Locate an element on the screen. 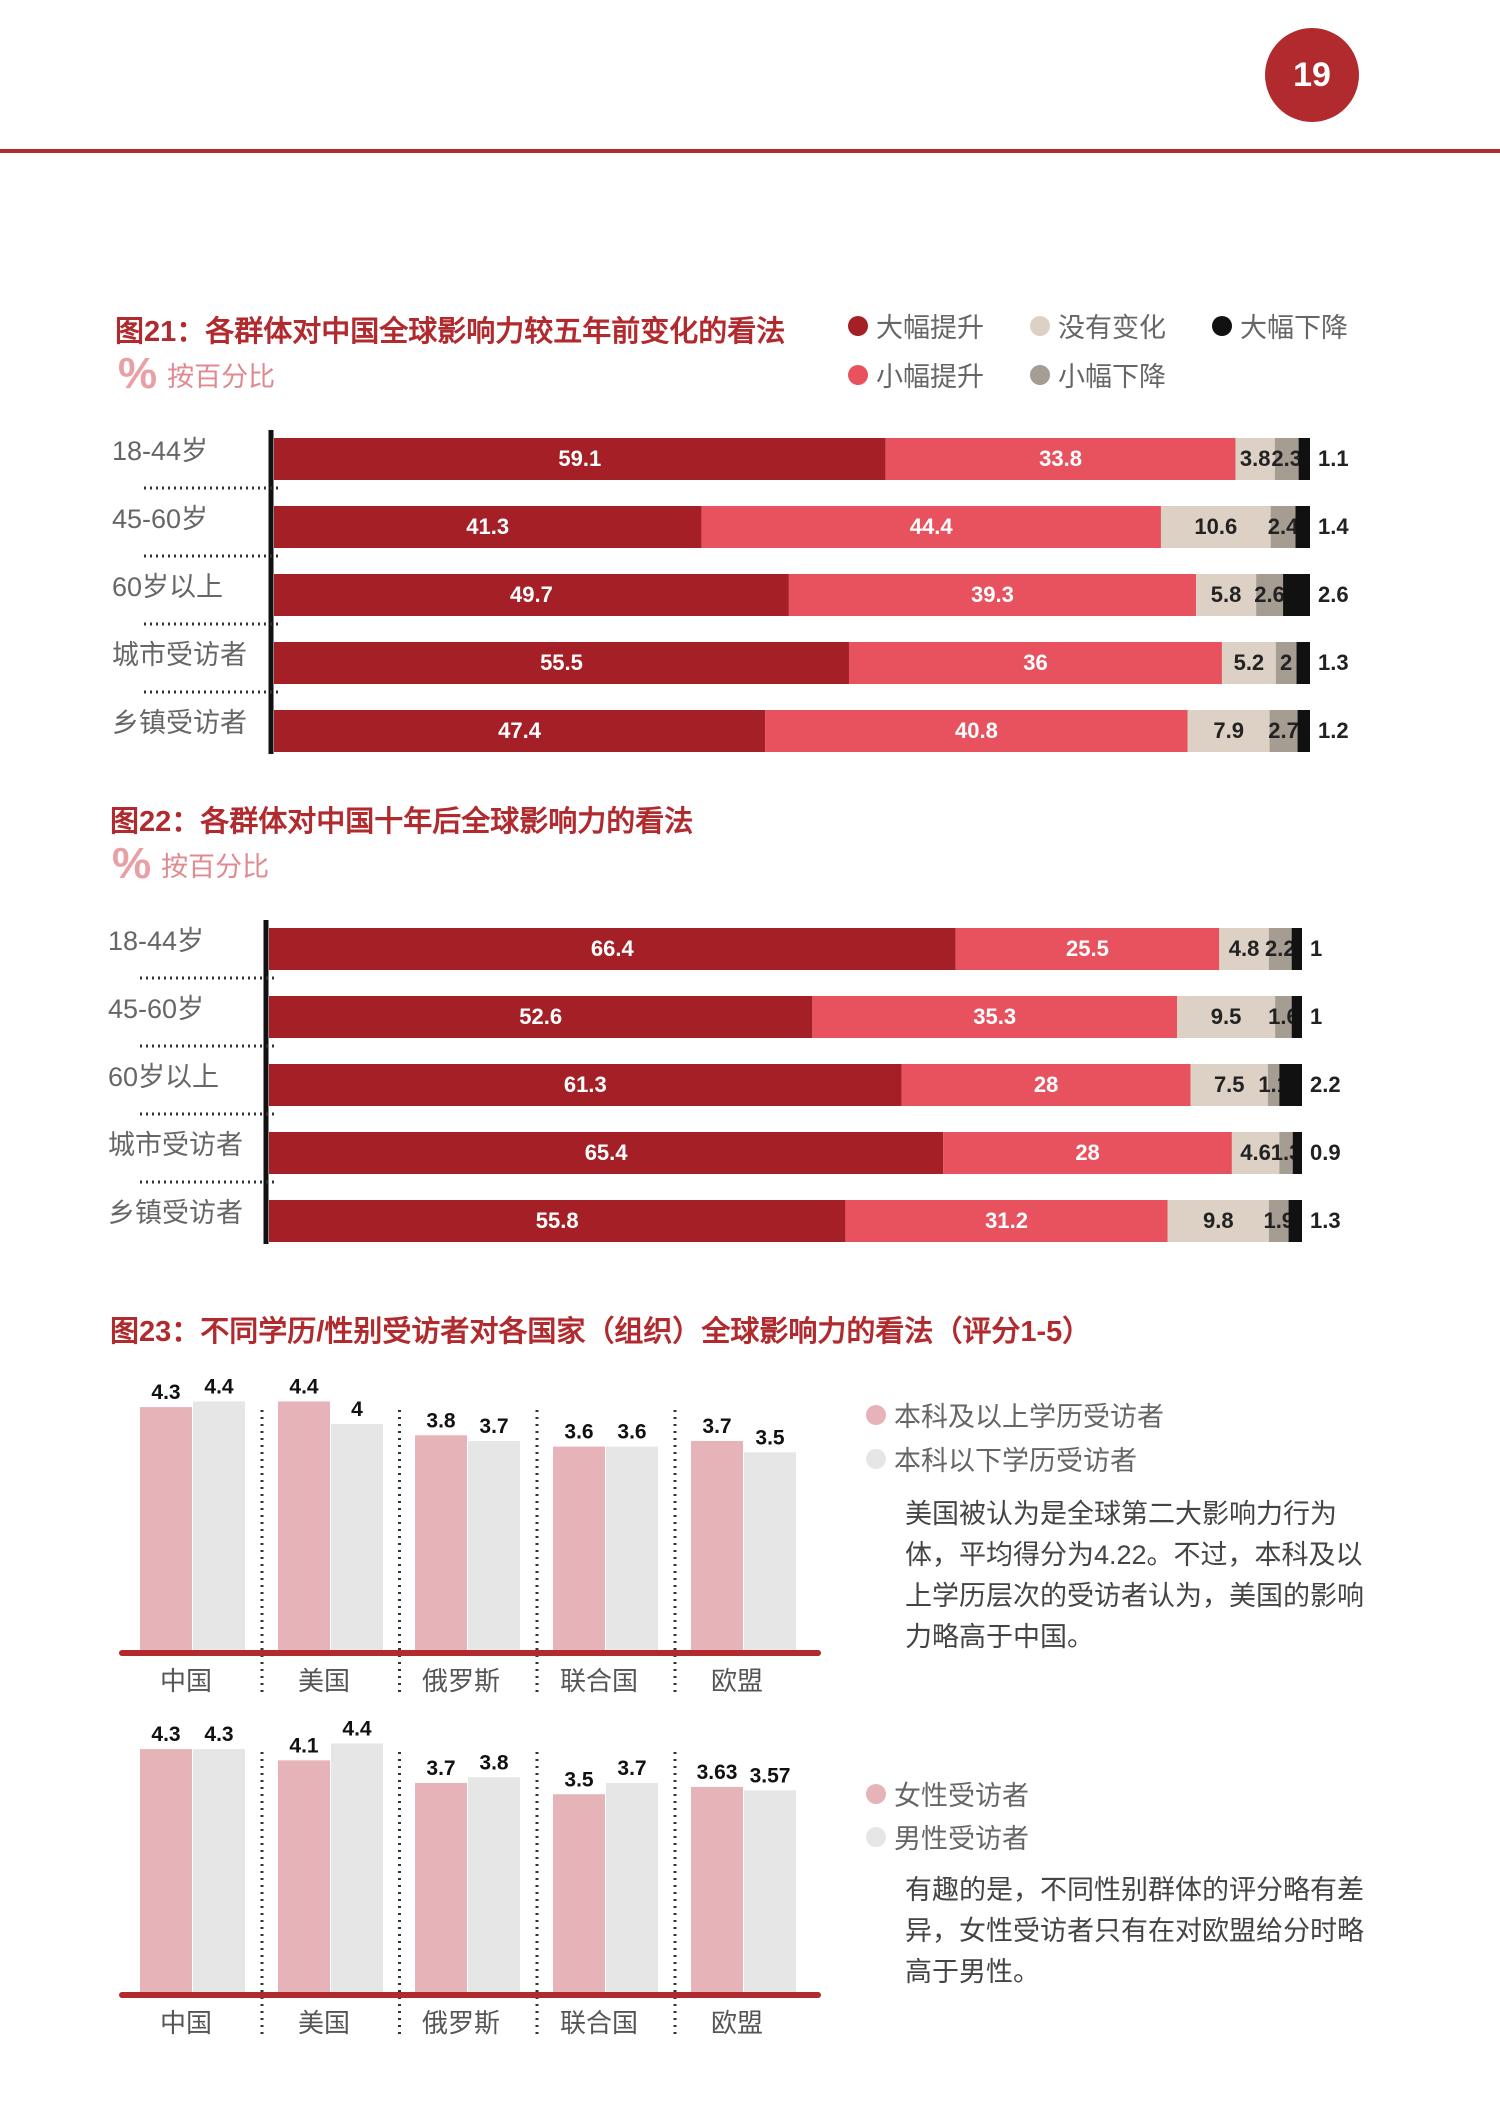 The height and width of the screenshot is (2121, 1500). value-label-small-down: 2.3 is located at coordinates (1286, 458).